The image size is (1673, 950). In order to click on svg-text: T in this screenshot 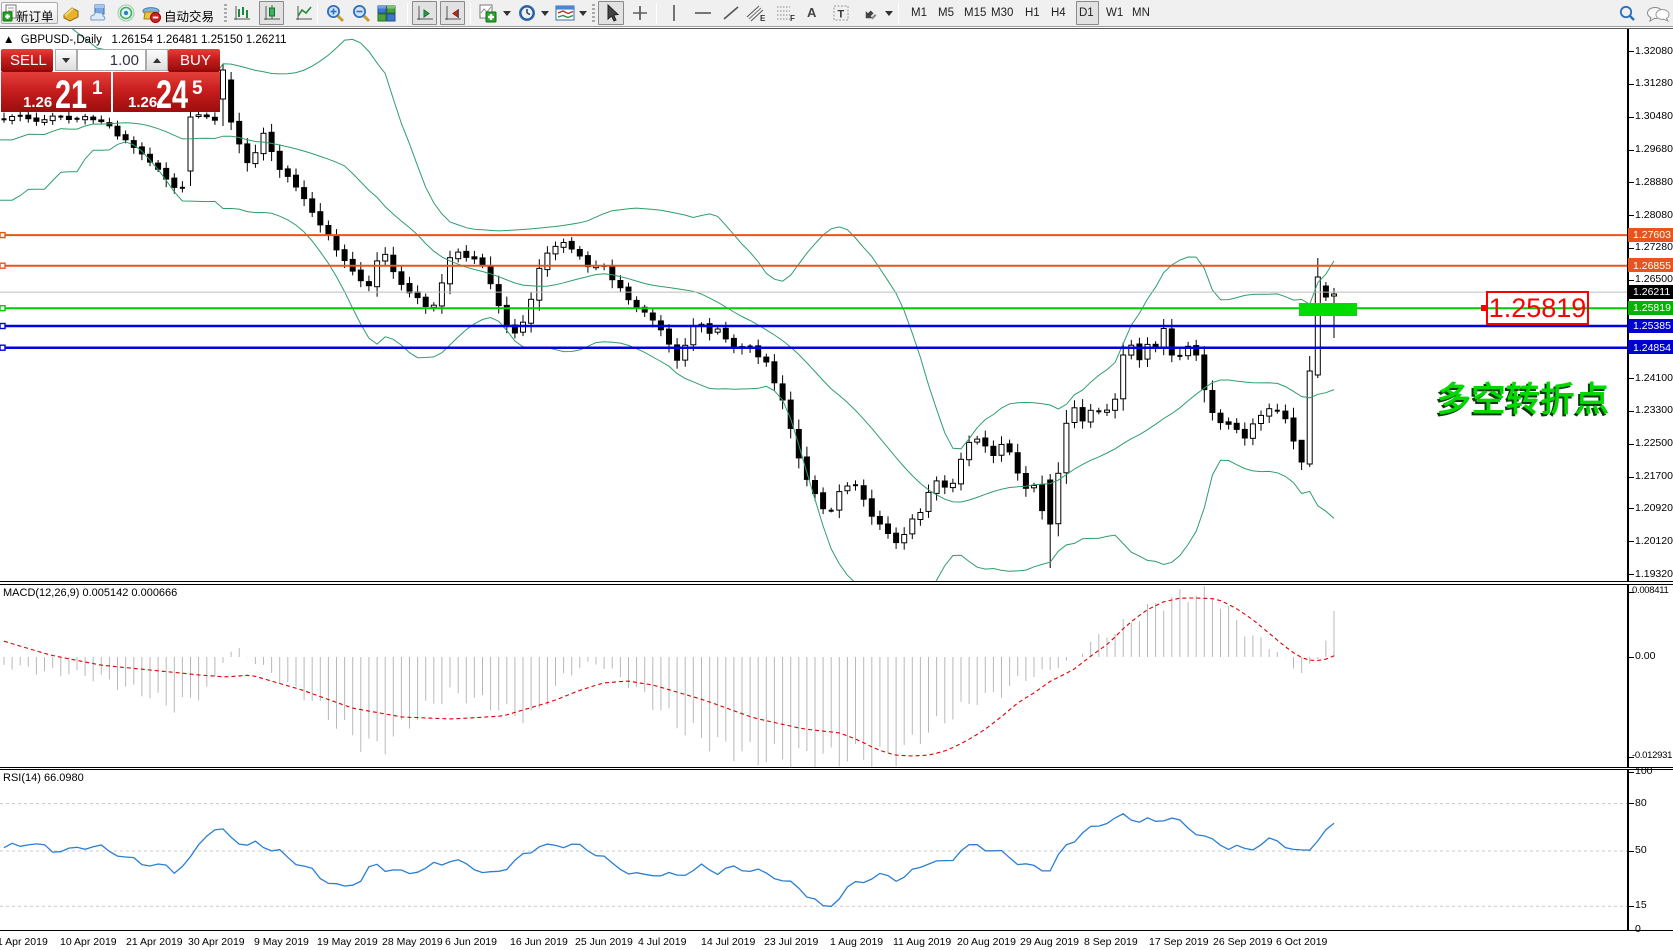, I will do `click(841, 15)`.